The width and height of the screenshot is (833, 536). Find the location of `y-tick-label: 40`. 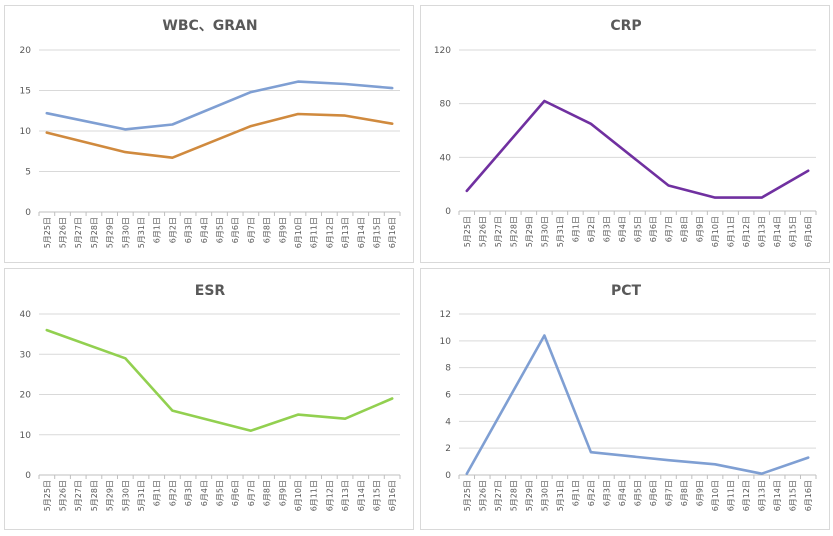

y-tick-label: 40 is located at coordinates (446, 158).